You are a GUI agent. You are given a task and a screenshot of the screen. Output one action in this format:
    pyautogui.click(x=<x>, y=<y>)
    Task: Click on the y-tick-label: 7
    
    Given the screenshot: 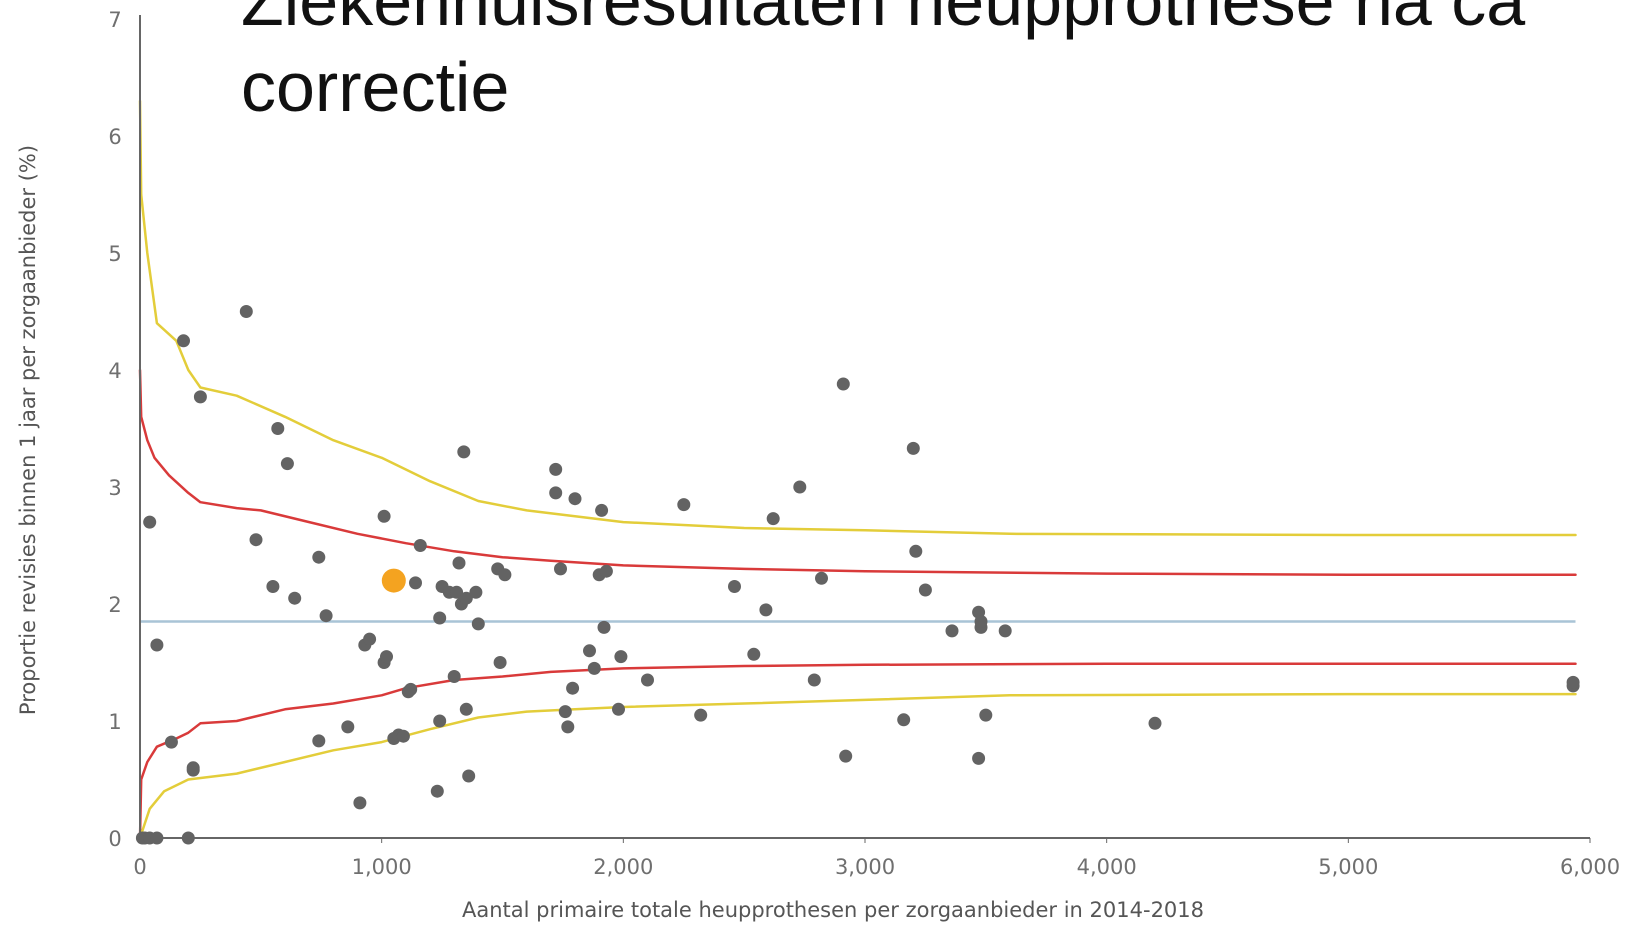 What is the action you would take?
    pyautogui.click(x=114, y=20)
    